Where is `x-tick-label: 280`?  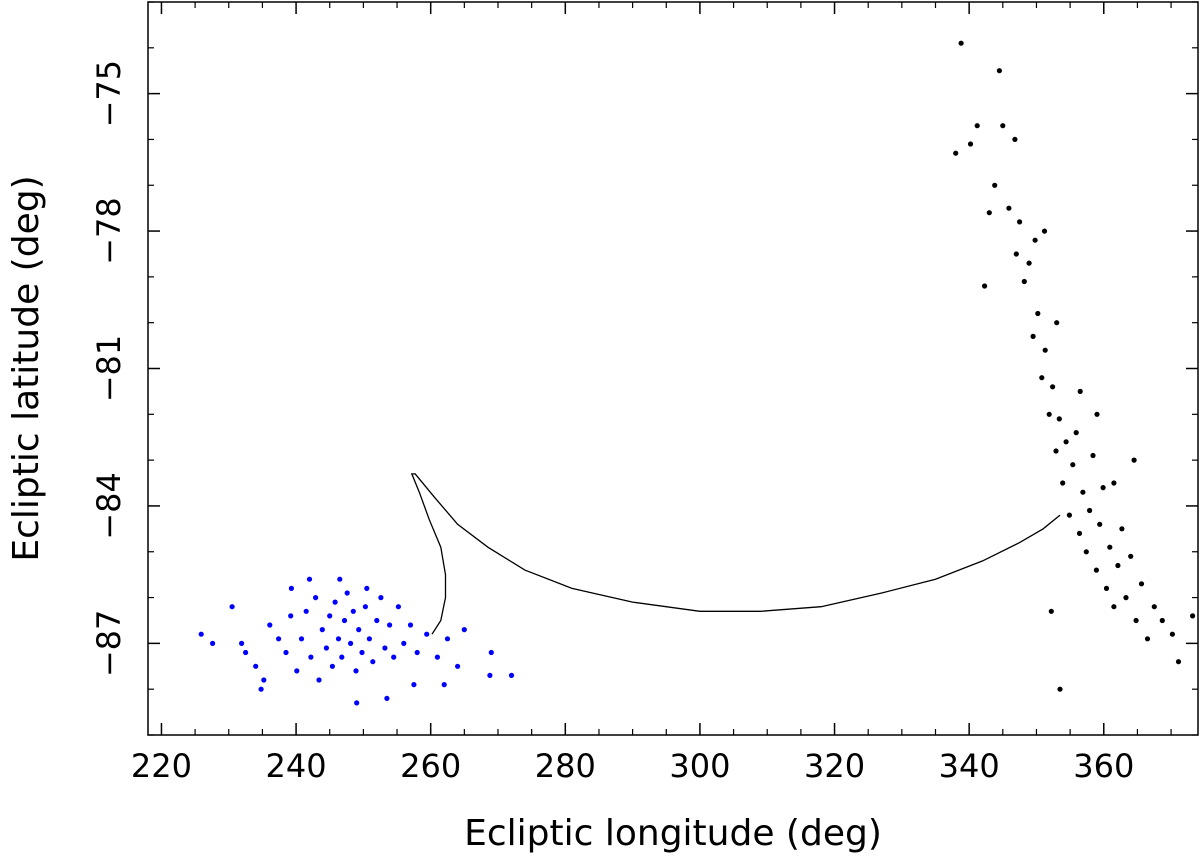
x-tick-label: 280 is located at coordinates (565, 766).